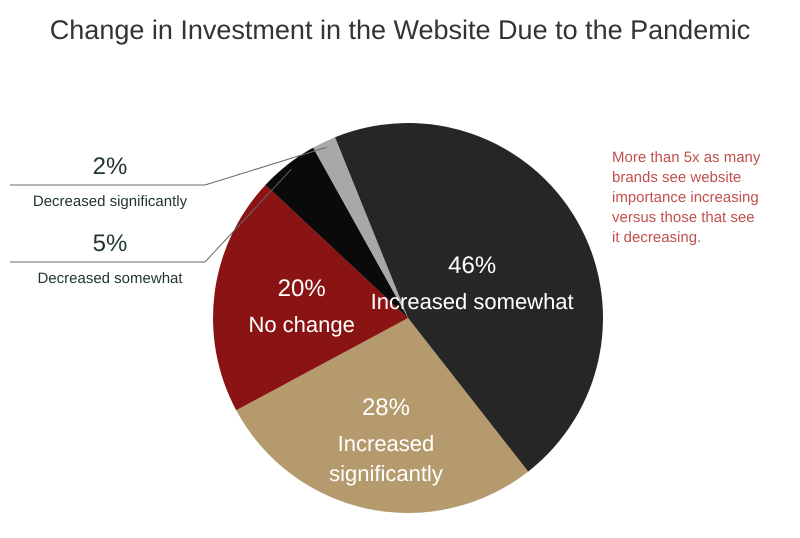 The width and height of the screenshot is (800, 538). Describe the element at coordinates (386, 407) in the screenshot. I see `data-label: 28%` at that location.